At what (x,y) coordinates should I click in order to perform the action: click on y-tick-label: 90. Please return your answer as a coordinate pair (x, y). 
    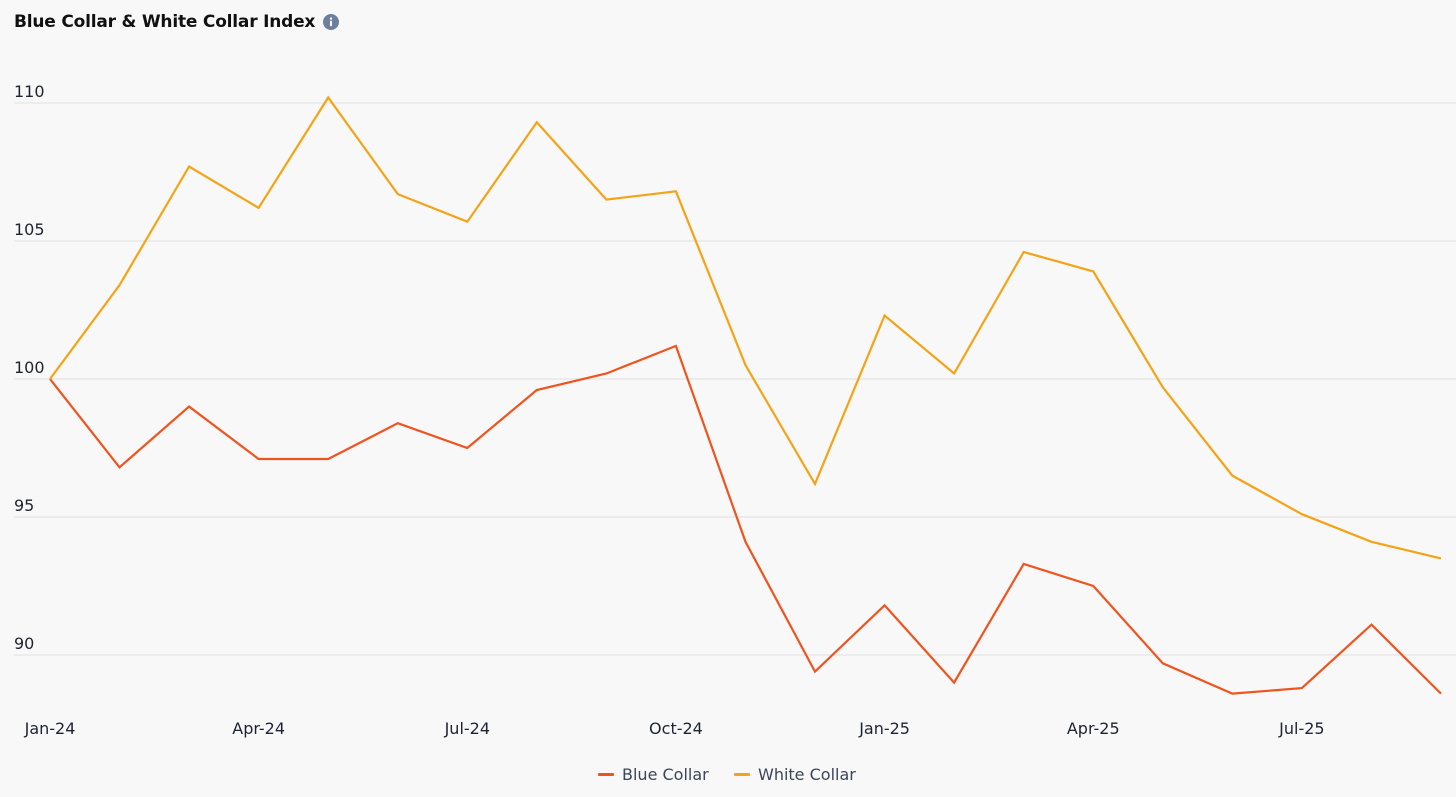
    Looking at the image, I should click on (24, 643).